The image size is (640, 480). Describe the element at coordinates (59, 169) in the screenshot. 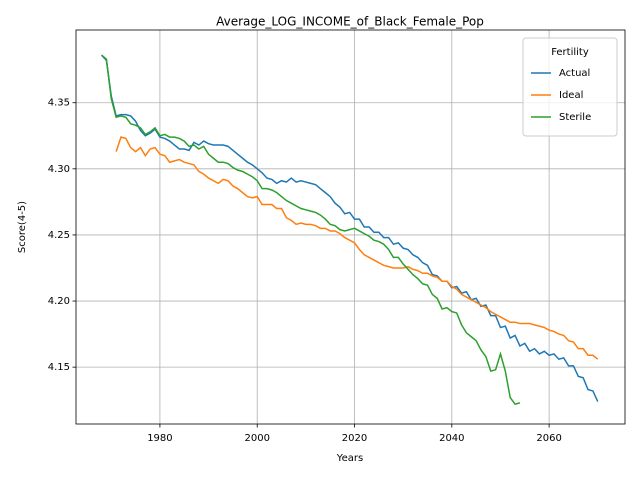

I see `y-tick-label: 4.30` at that location.